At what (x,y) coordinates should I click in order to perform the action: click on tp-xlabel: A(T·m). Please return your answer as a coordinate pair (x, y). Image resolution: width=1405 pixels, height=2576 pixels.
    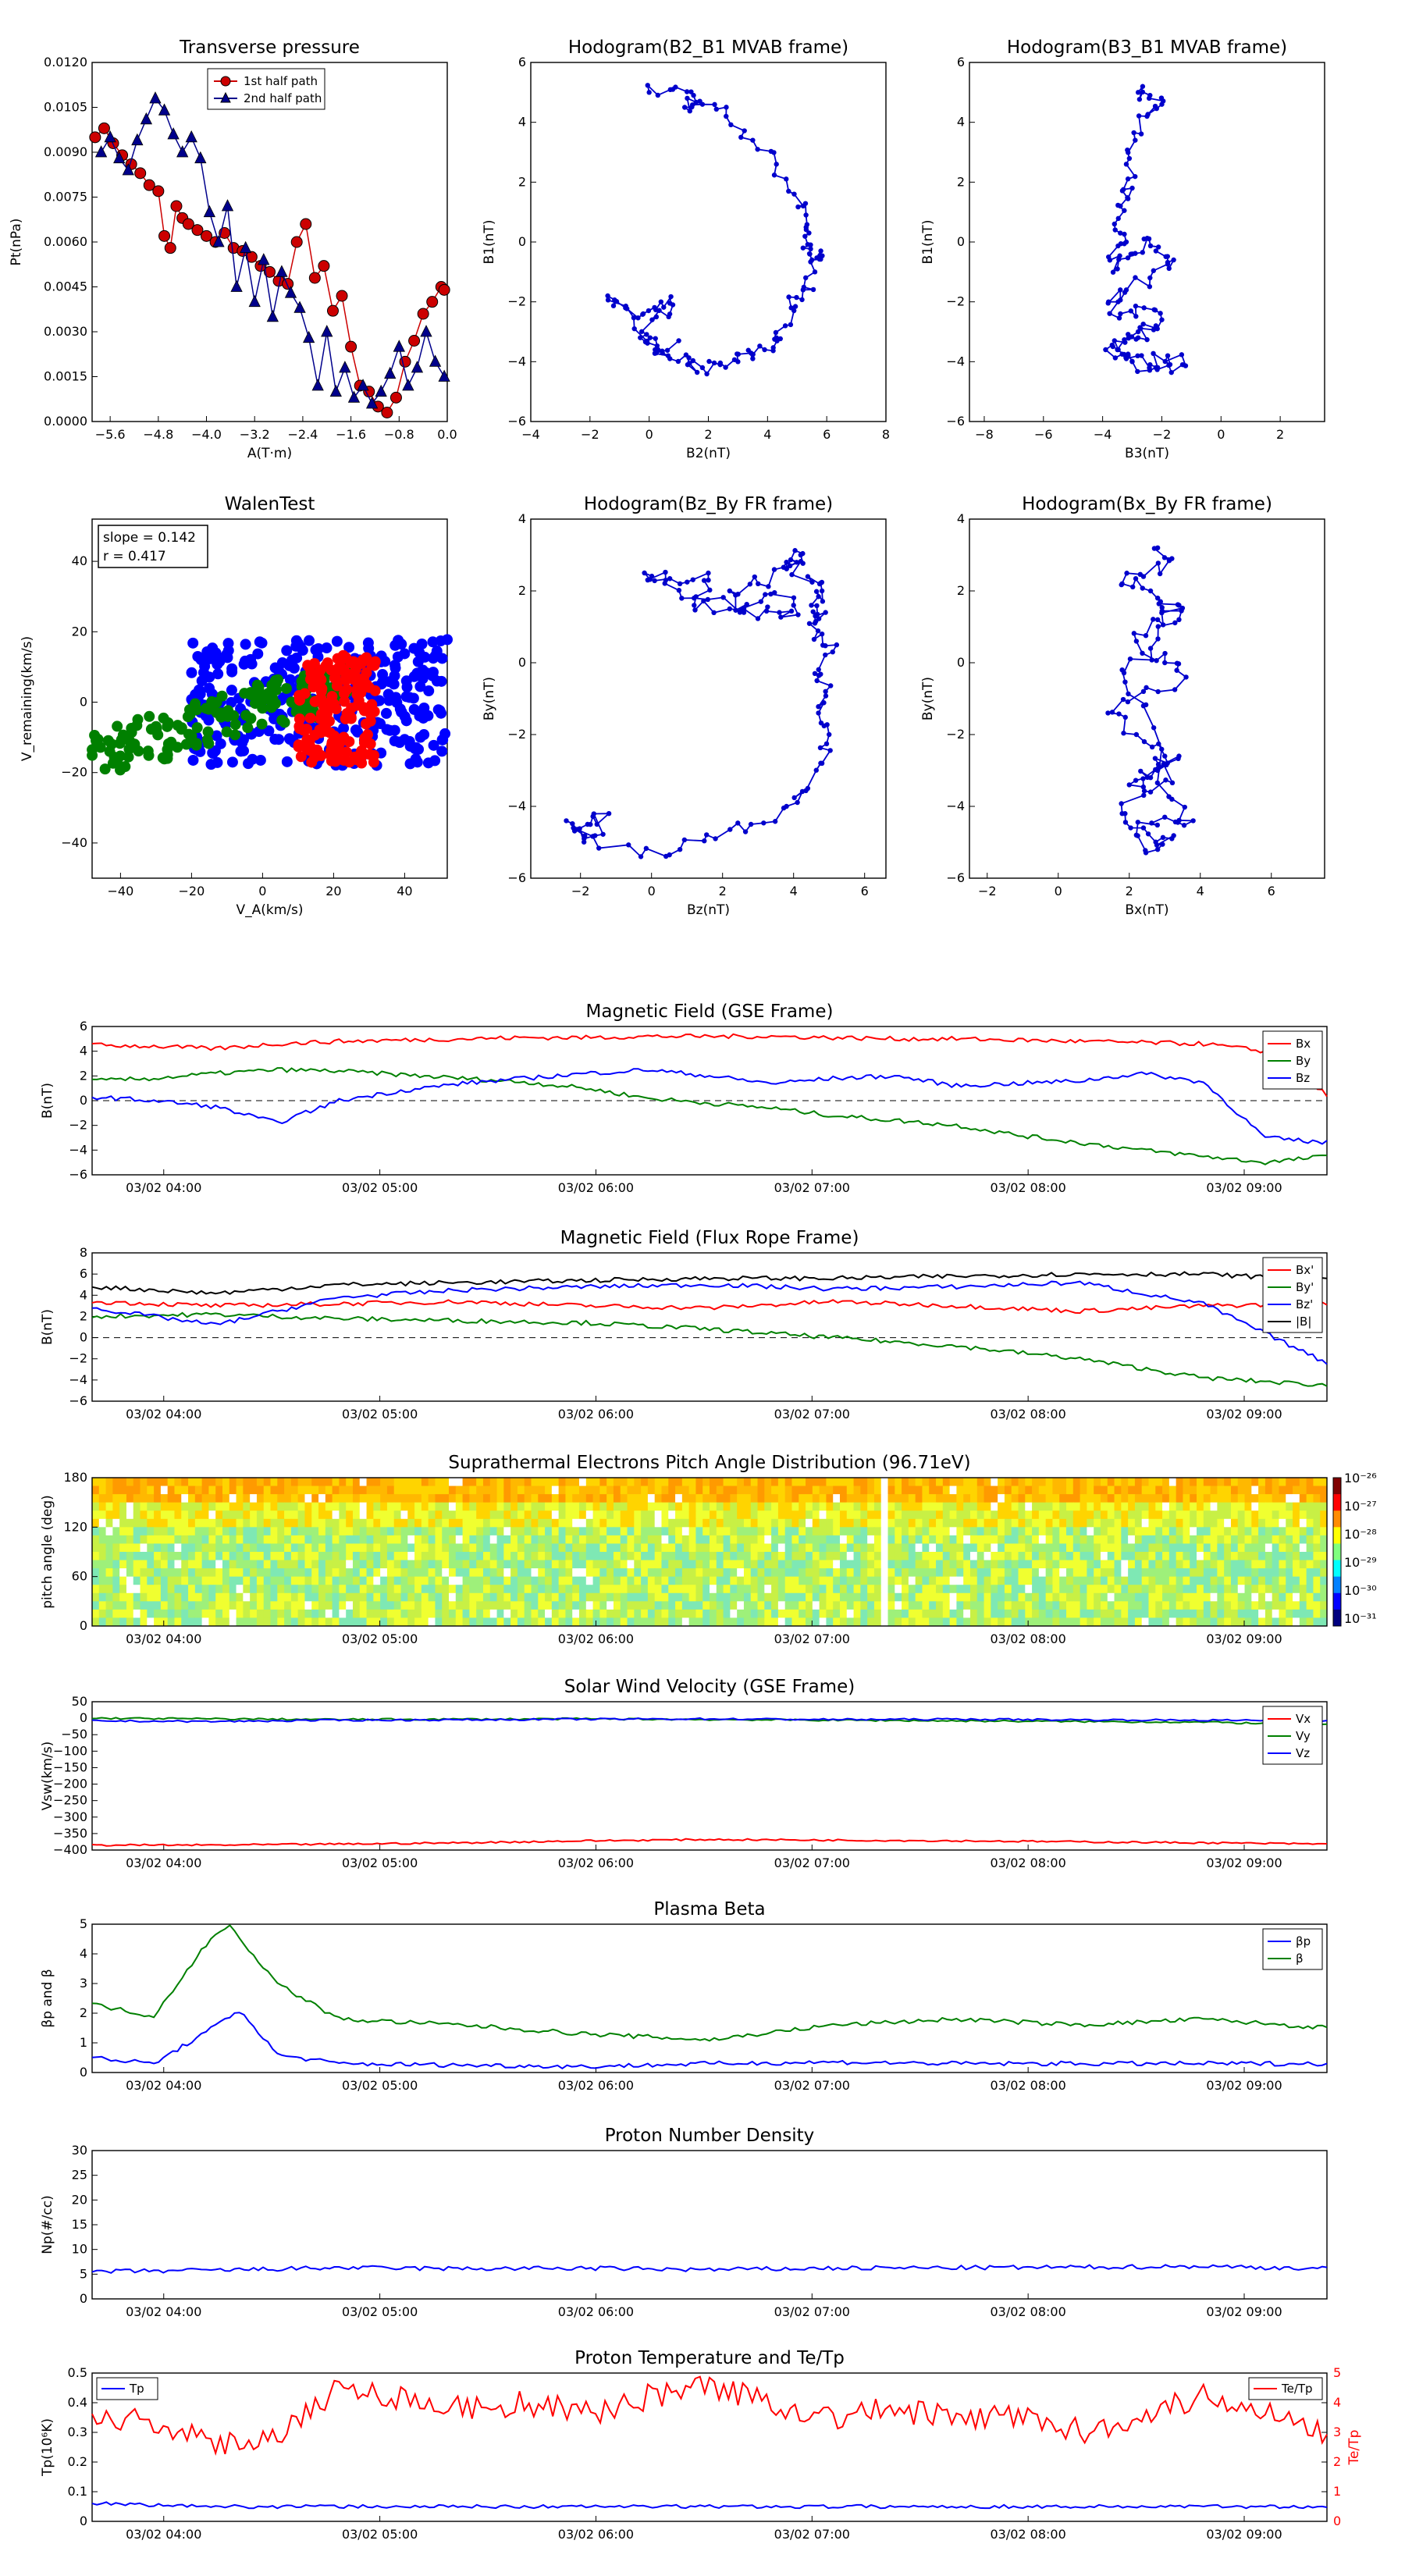
    Looking at the image, I should click on (270, 454).